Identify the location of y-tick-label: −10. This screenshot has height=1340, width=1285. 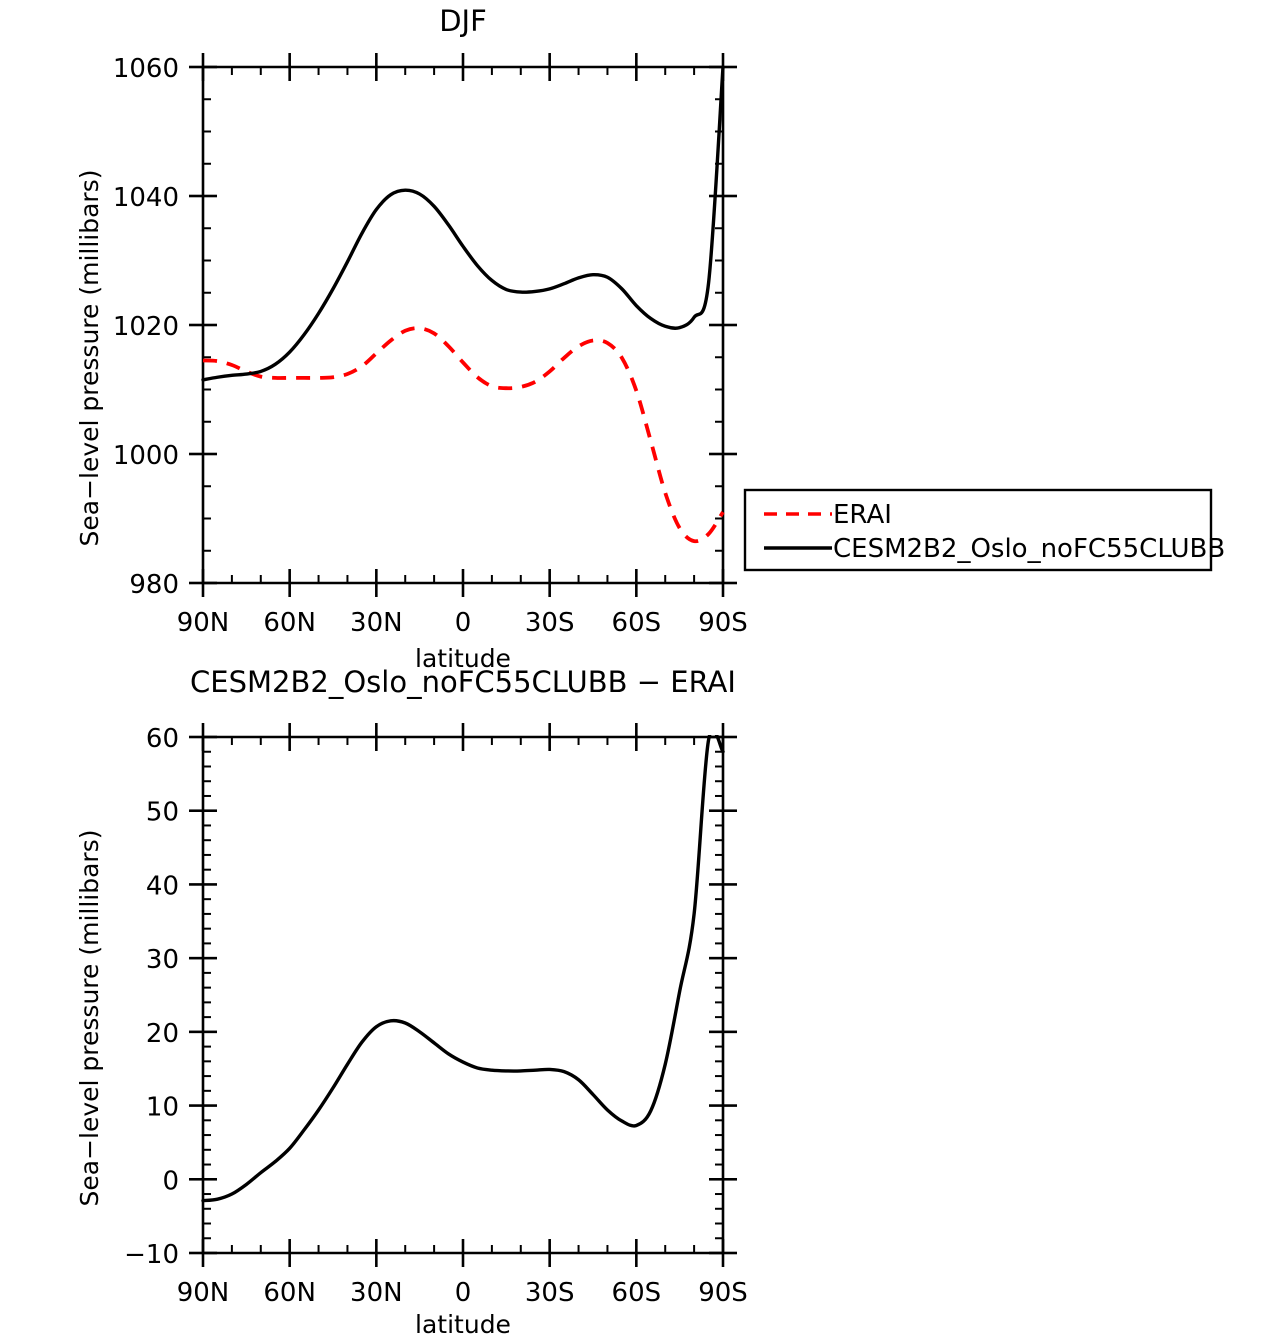
(151, 1255).